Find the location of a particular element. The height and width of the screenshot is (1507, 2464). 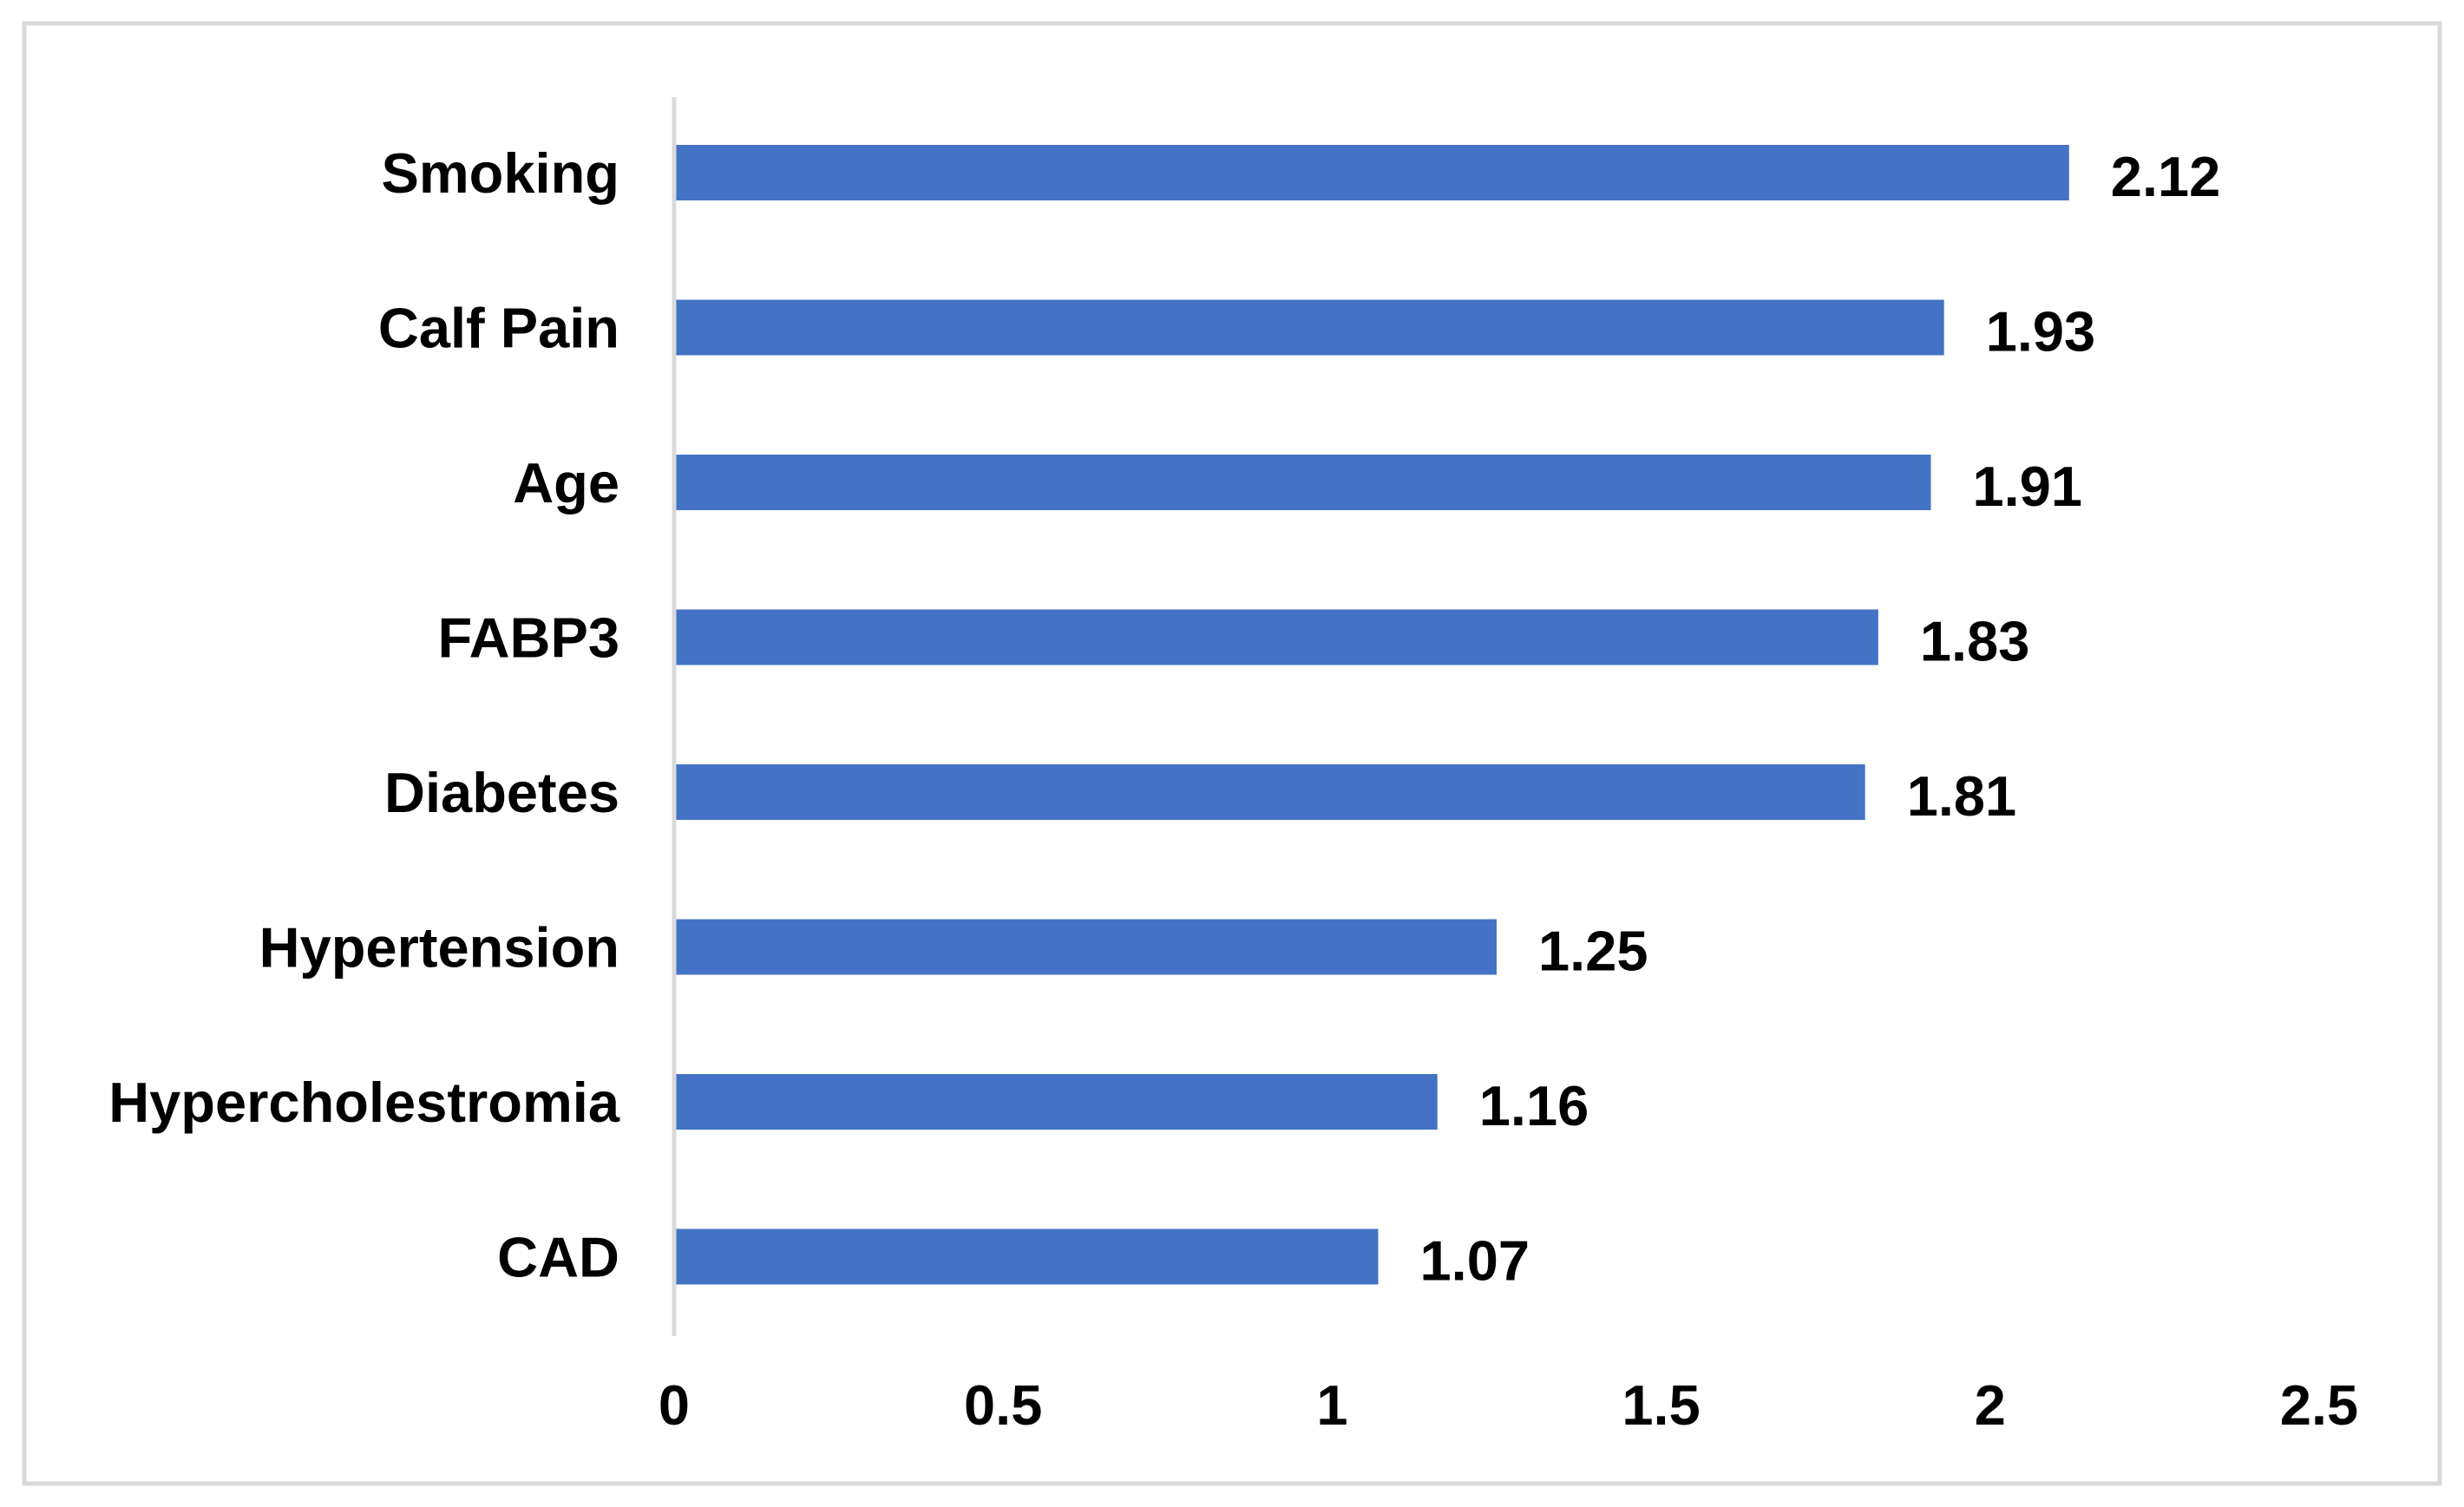

bar-age is located at coordinates (1302, 482).